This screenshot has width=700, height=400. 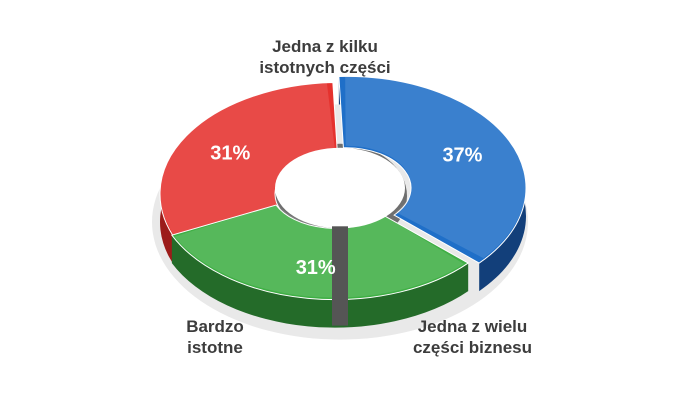 What do you see at coordinates (215, 347) in the screenshot?
I see `category-label-line: istotne` at bounding box center [215, 347].